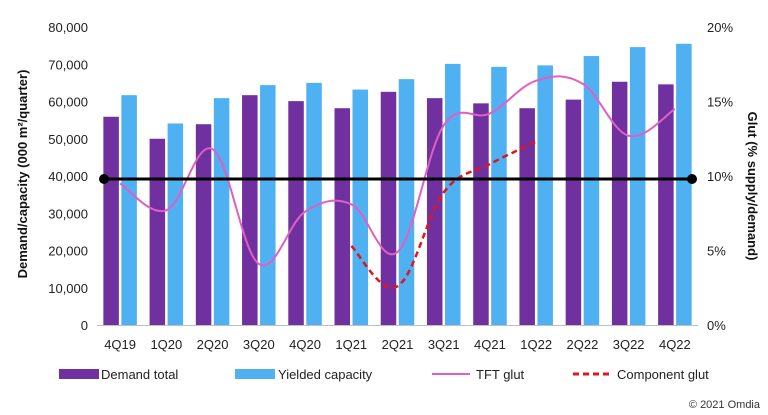 The height and width of the screenshot is (415, 768). What do you see at coordinates (314, 203) in the screenshot?
I see `bar-yielded-capacity-4q20` at bounding box center [314, 203].